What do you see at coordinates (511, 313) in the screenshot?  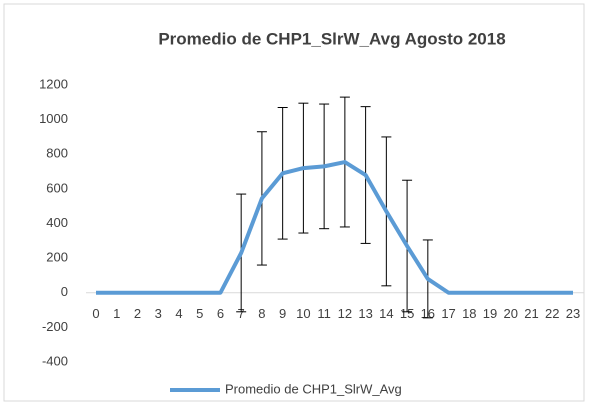 I see `x-tick-label: 20` at bounding box center [511, 313].